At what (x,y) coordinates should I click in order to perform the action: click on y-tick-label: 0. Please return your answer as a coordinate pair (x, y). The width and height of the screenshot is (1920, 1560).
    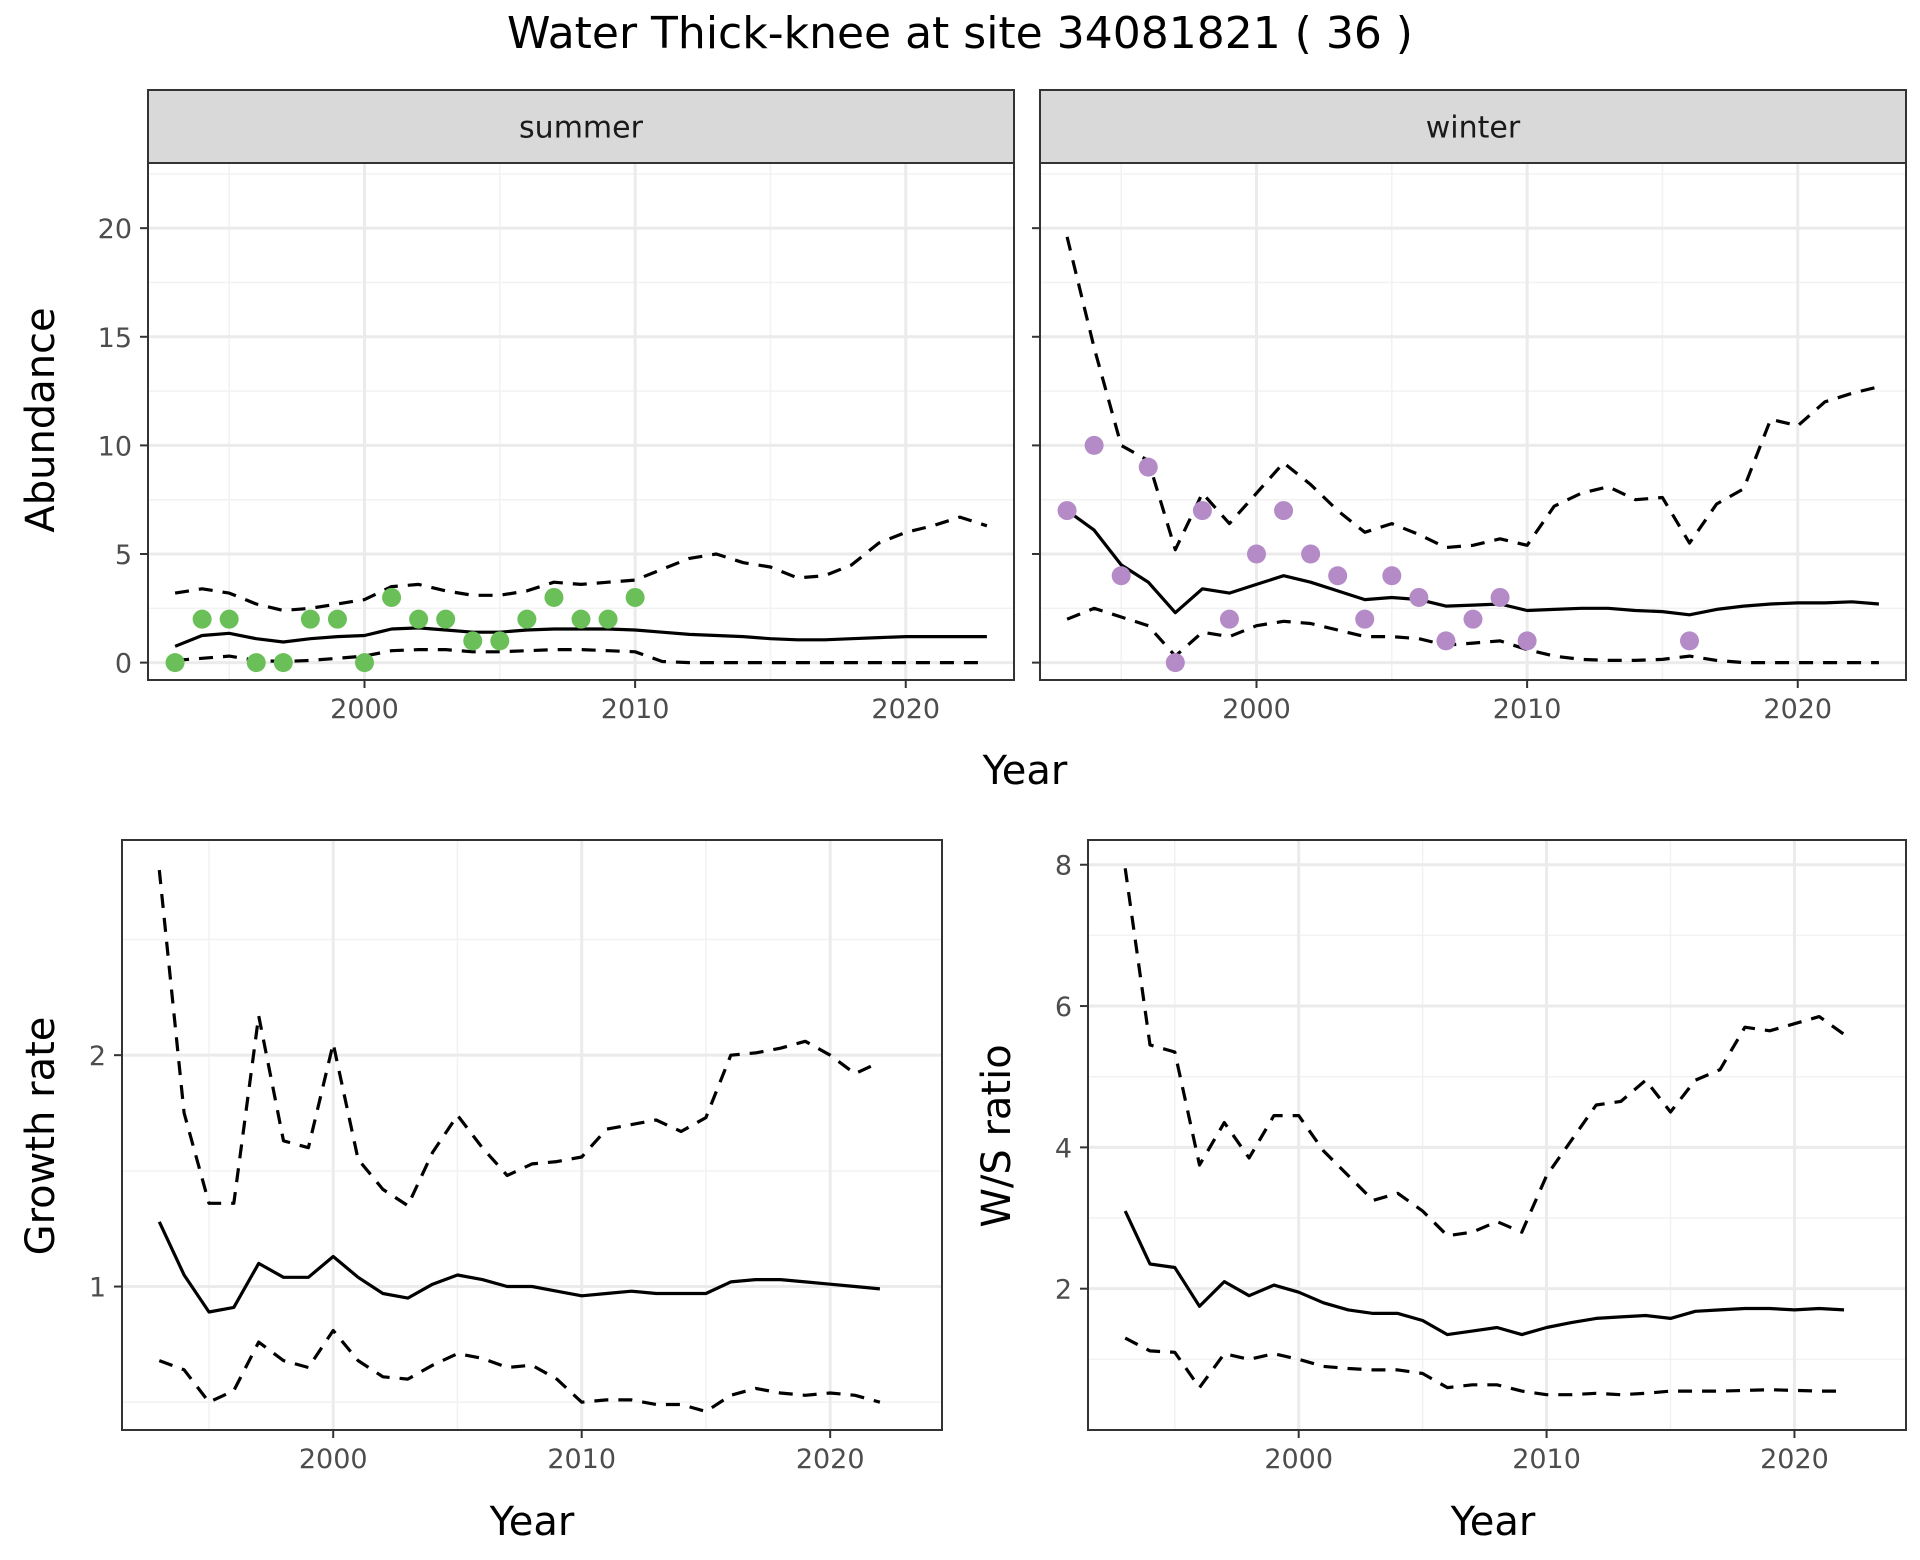
    Looking at the image, I should click on (123, 664).